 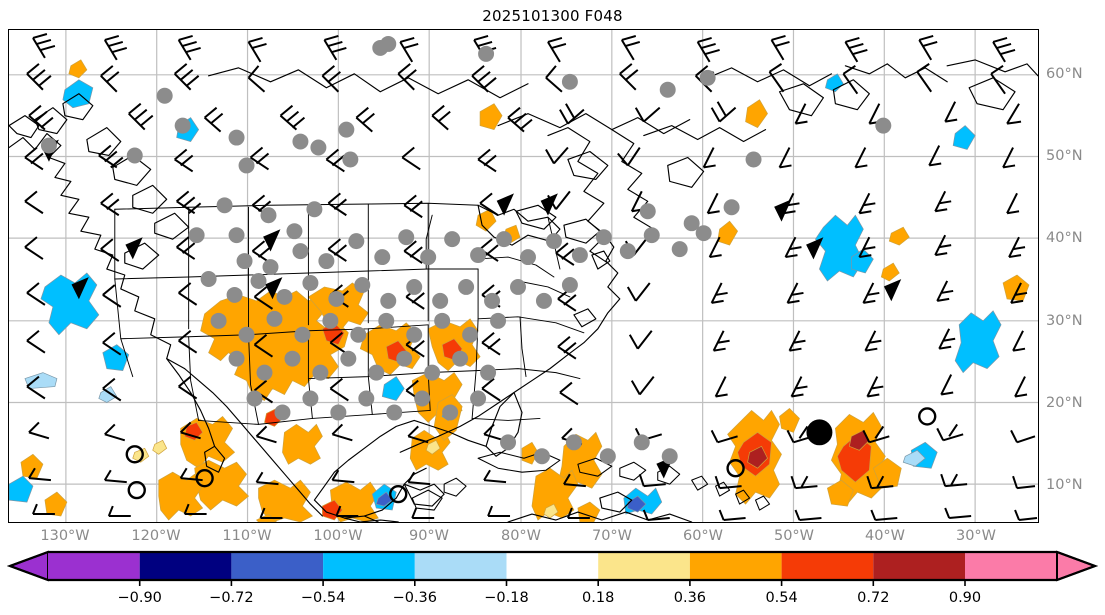 What do you see at coordinates (781, 598) in the screenshot?
I see `colorbar-tick-0.54: 0.54` at bounding box center [781, 598].